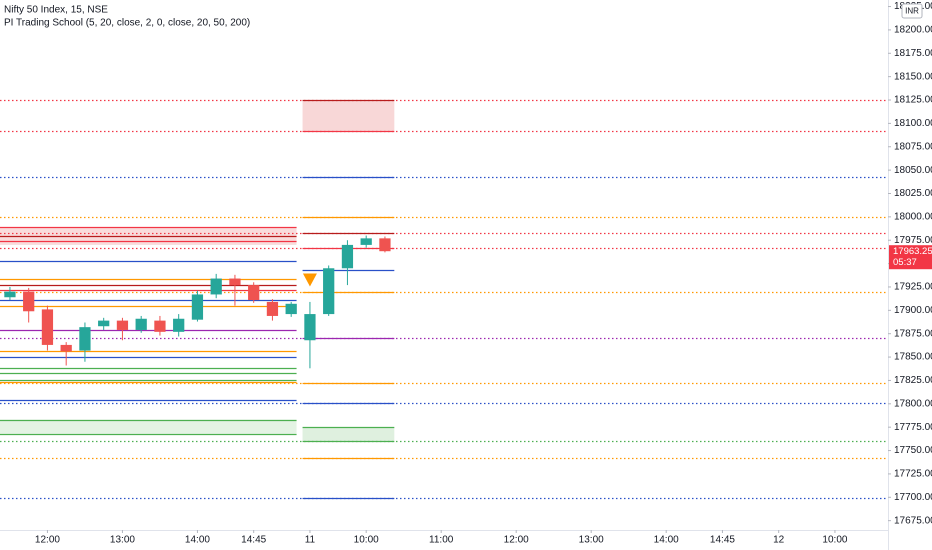  Describe the element at coordinates (913, 333) in the screenshot. I see `y-tick-label: 17875.00` at that location.